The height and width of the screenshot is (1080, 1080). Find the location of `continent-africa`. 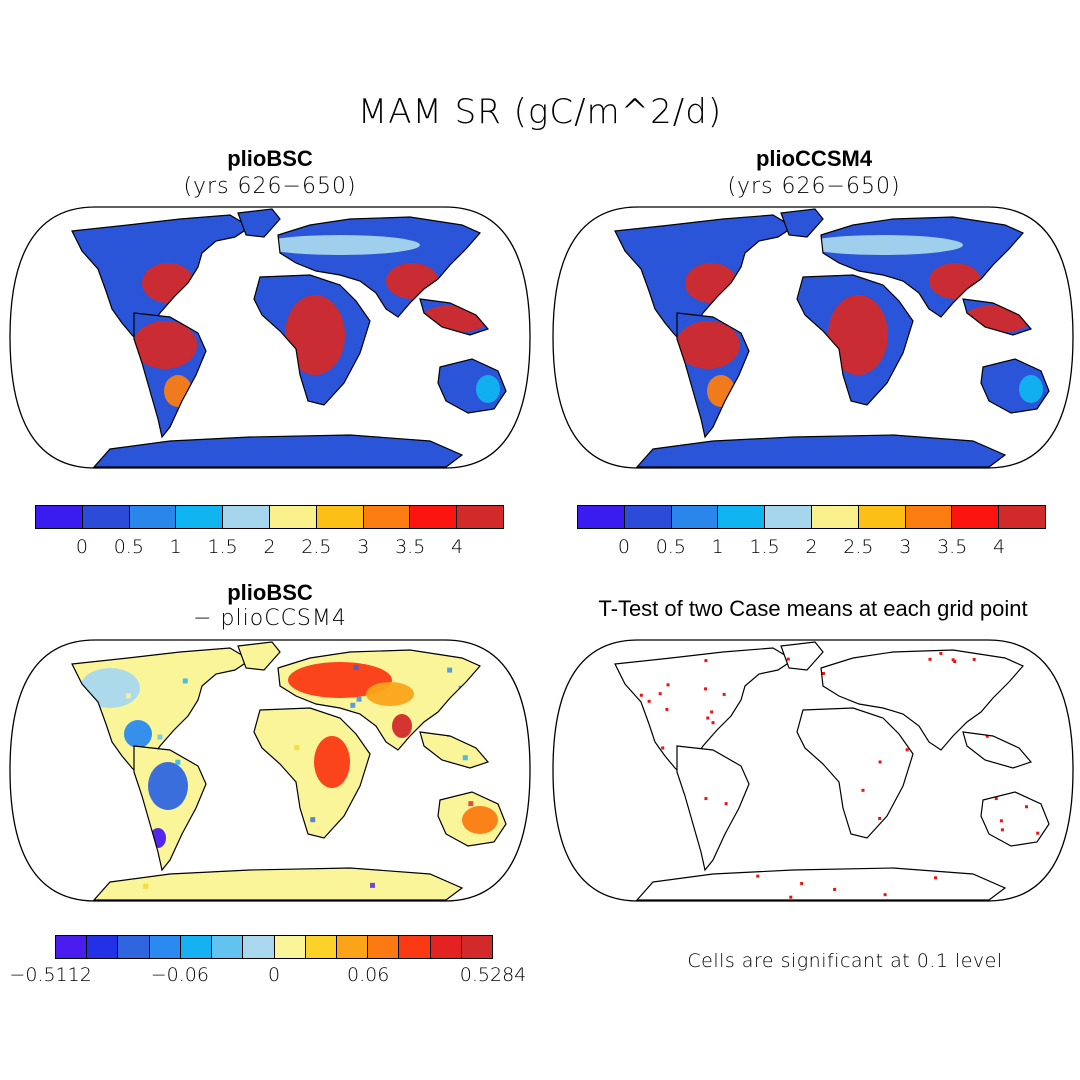

continent-africa is located at coordinates (855, 773).